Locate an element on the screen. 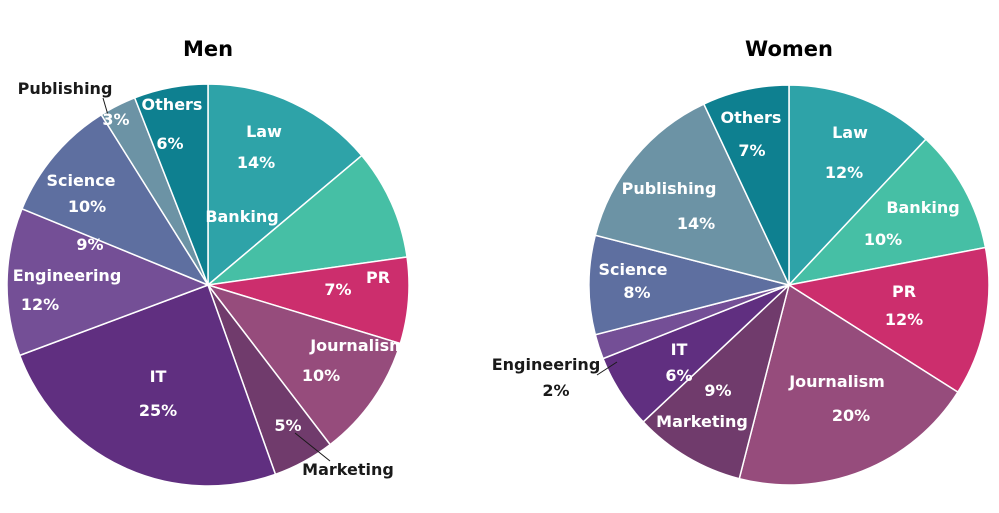  chart-title-women: Women is located at coordinates (789, 49).